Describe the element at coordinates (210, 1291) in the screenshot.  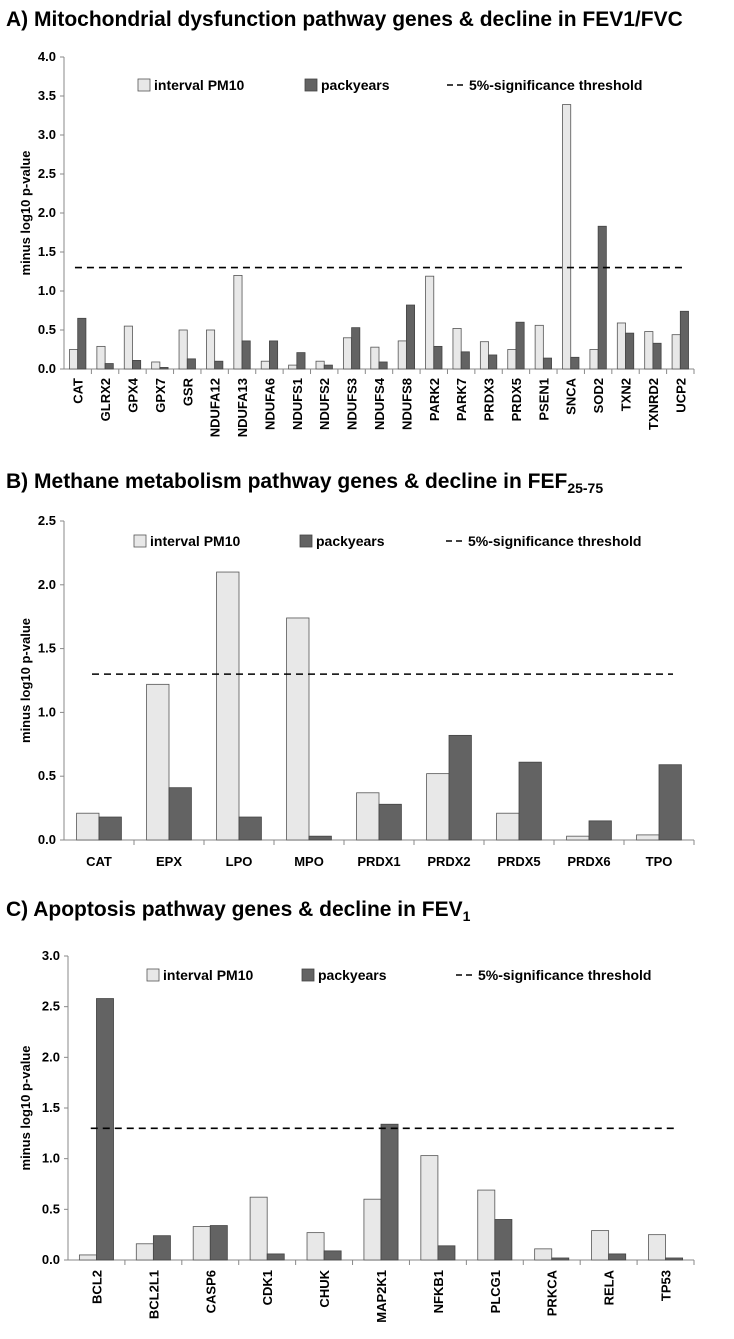
I see `c2-category-label: CASP6` at that location.